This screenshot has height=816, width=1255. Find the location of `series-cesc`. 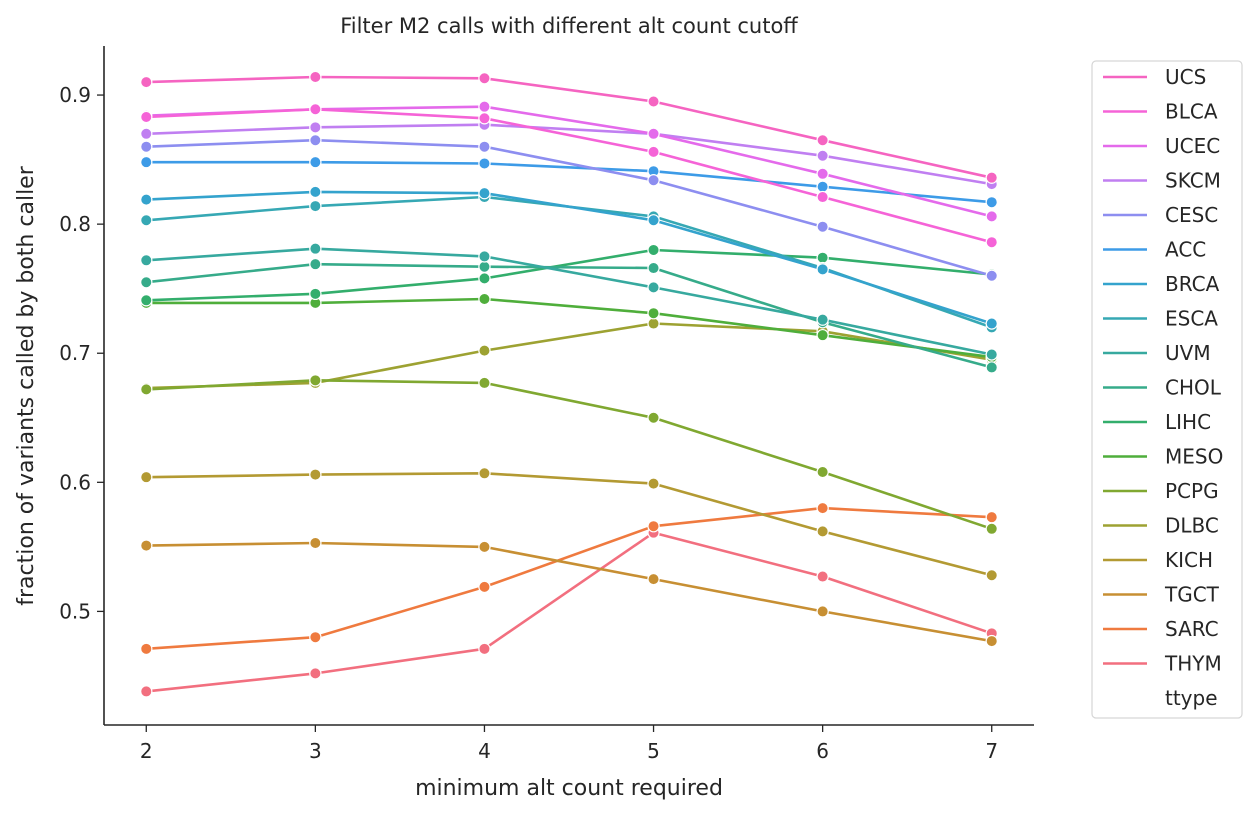

series-cesc is located at coordinates (569, 208).